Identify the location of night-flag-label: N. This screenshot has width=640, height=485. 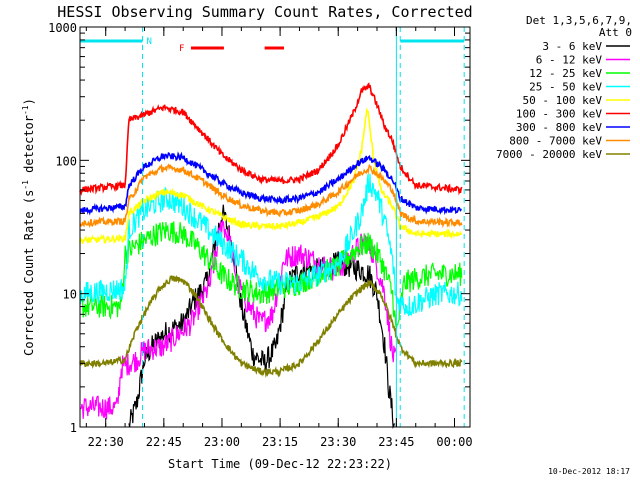
(149, 42).